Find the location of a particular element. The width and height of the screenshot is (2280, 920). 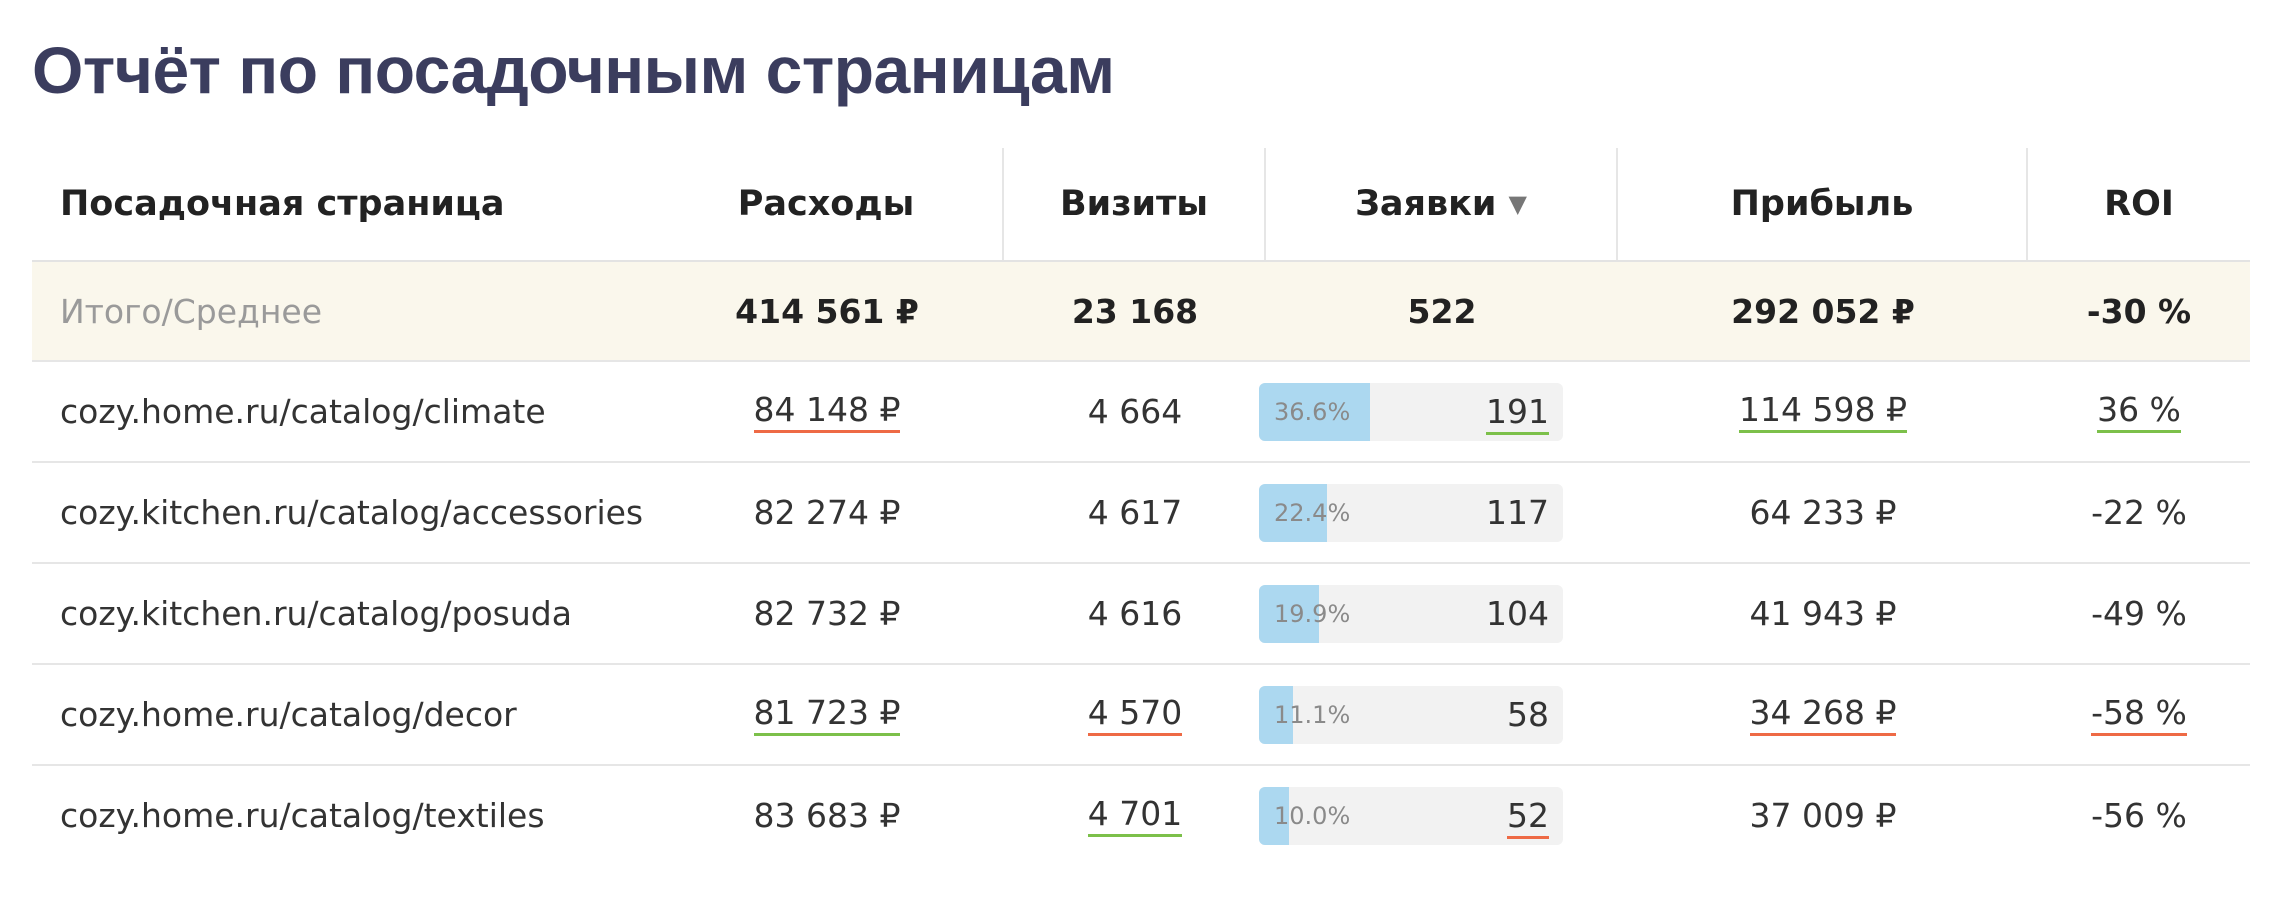

leads-count: 58 is located at coordinates (1528, 714).